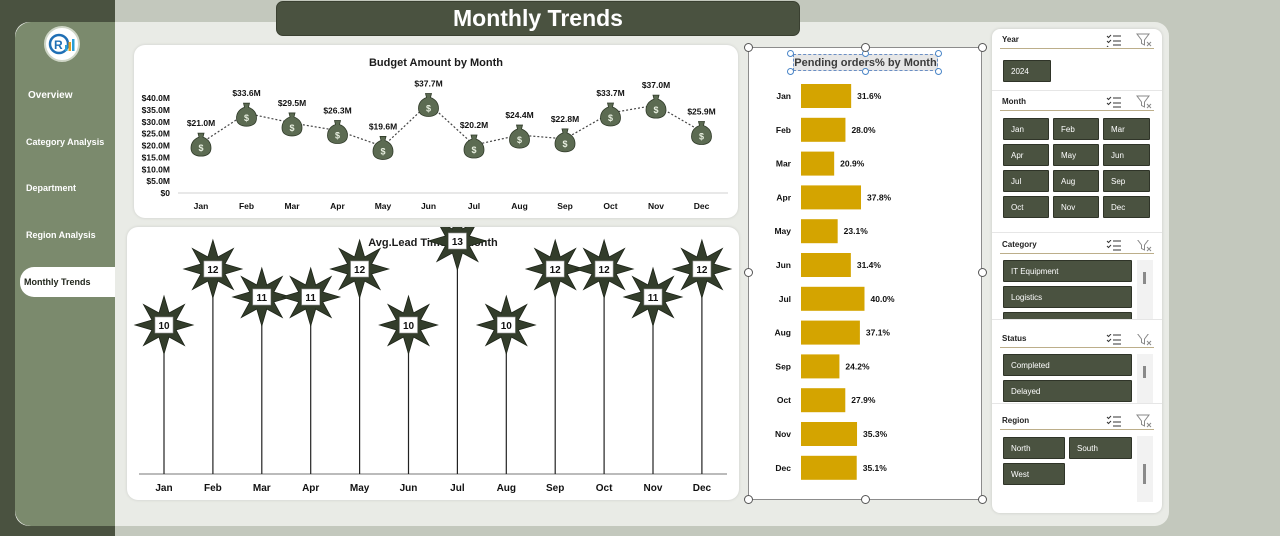  Describe the element at coordinates (538, 18) in the screenshot. I see `page-title: Monthly Trends` at that location.